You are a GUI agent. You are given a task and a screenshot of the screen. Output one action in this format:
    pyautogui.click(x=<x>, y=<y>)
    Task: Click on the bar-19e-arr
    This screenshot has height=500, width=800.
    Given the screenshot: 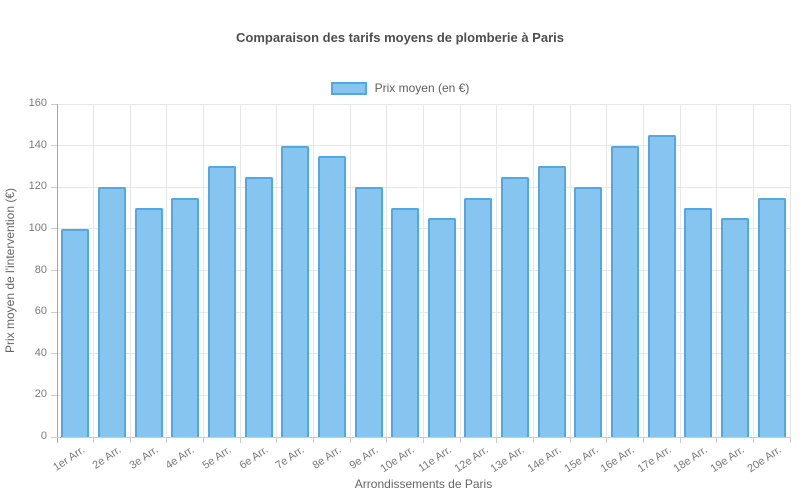 What is the action you would take?
    pyautogui.click(x=735, y=327)
    